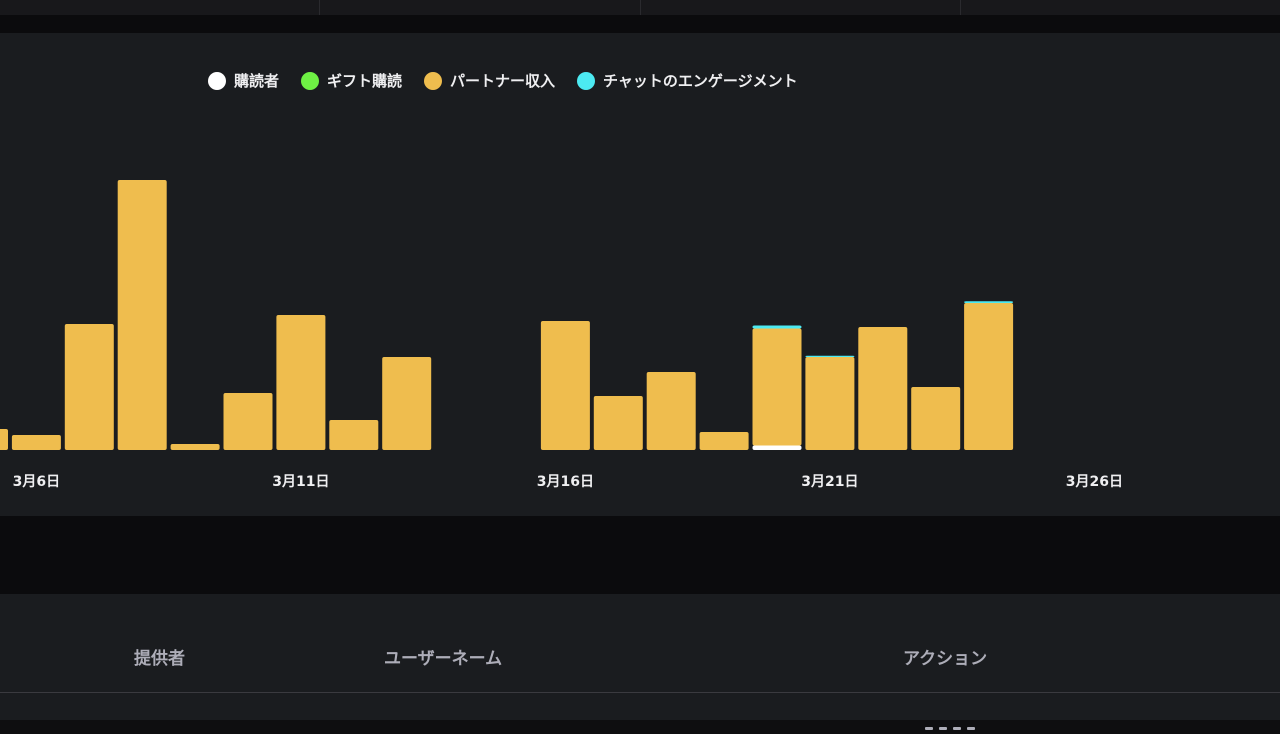 This screenshot has height=734, width=1280. Describe the element at coordinates (960, 722) in the screenshot. I see `table-row` at that location.